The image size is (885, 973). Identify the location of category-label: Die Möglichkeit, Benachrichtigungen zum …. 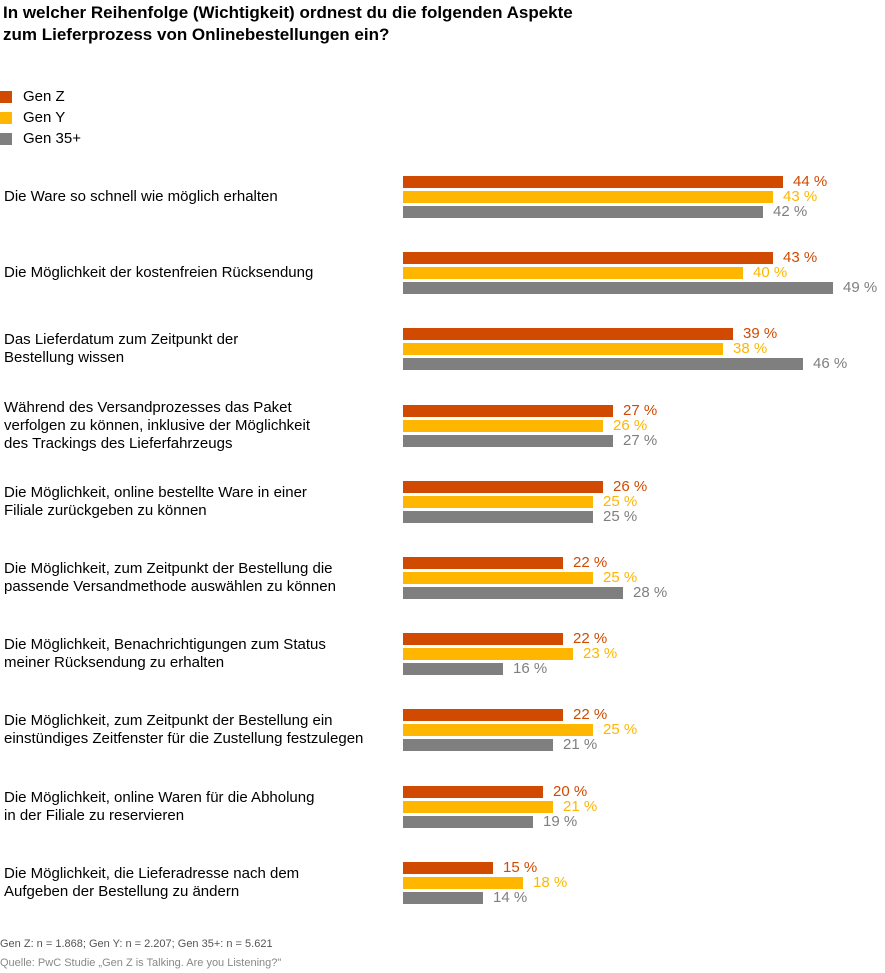
(199, 654).